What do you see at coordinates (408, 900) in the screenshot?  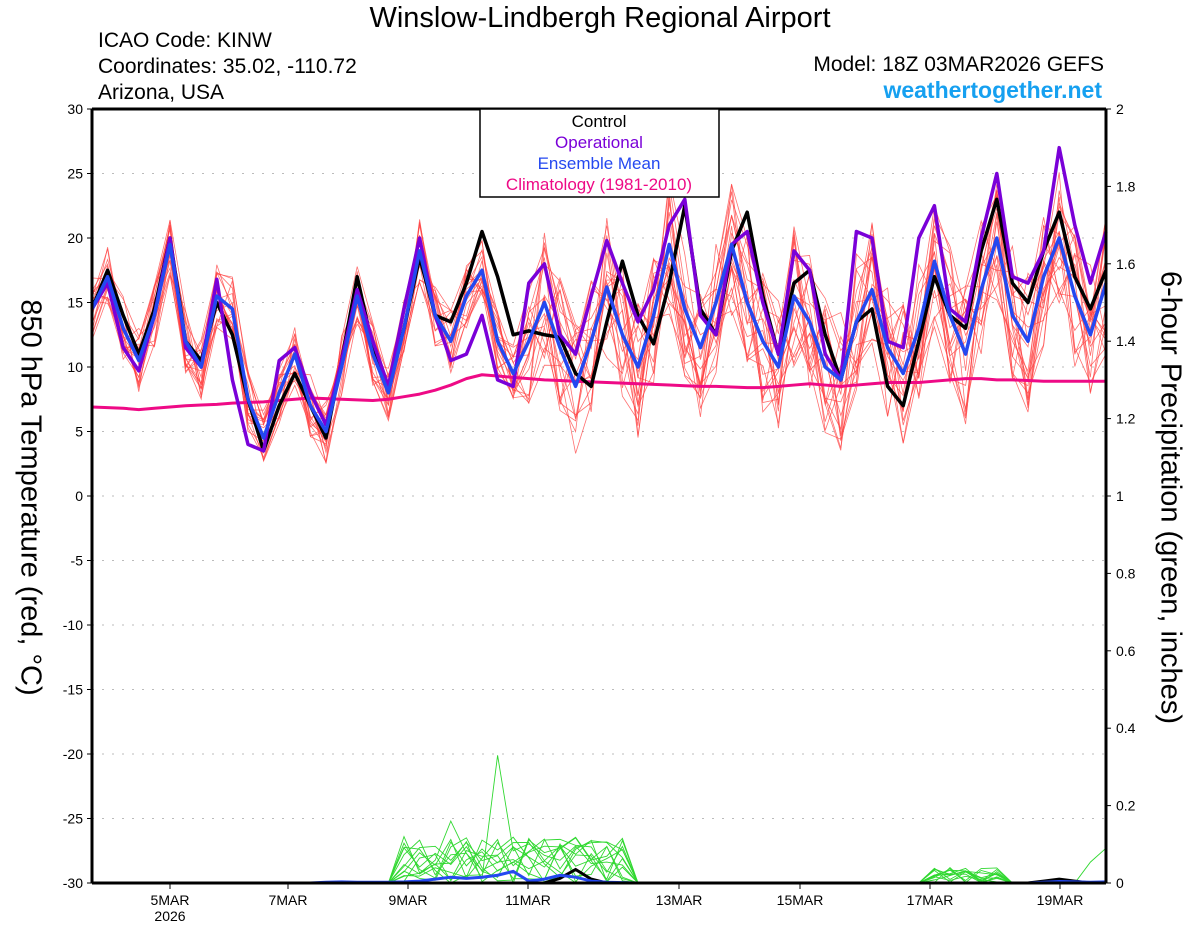 I see `x-tick-label: 9MAR` at bounding box center [408, 900].